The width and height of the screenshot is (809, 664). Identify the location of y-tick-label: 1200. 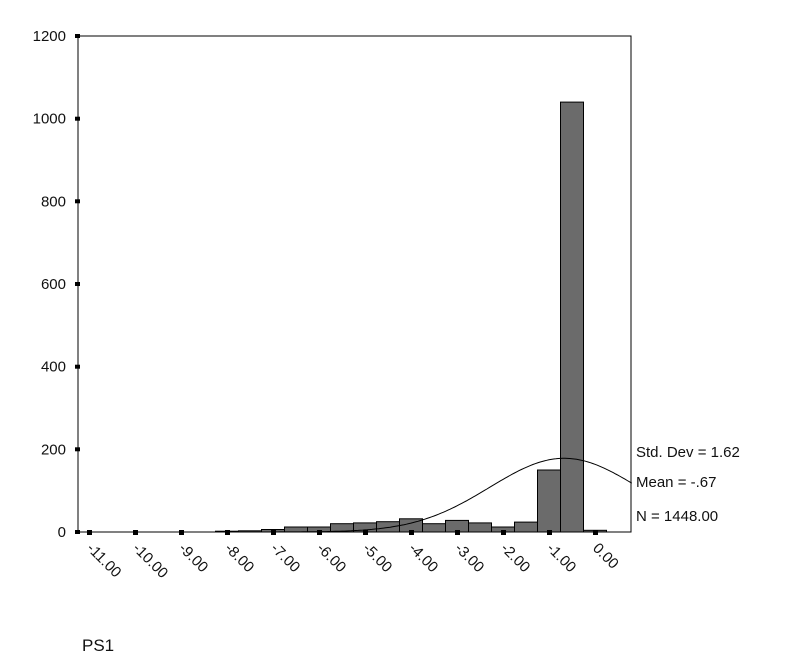
(49, 36).